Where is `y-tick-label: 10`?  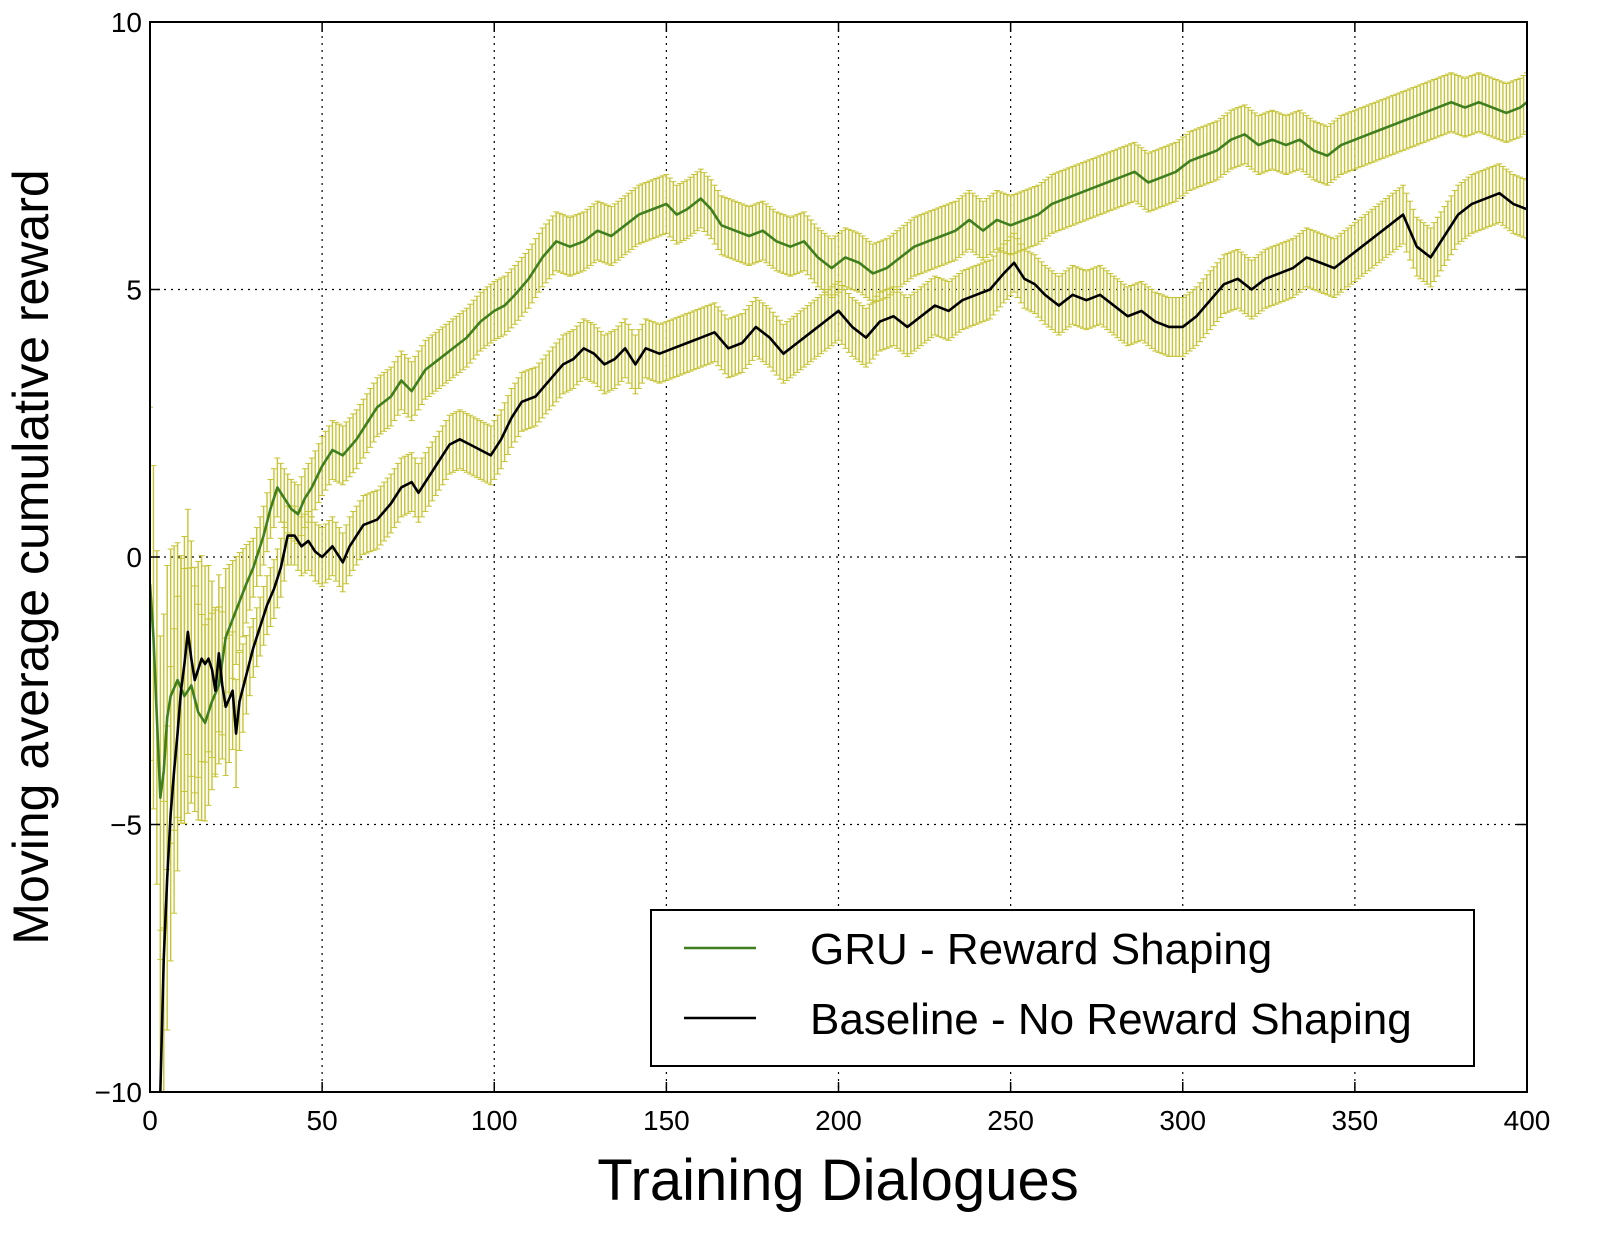 y-tick-label: 10 is located at coordinates (126, 22).